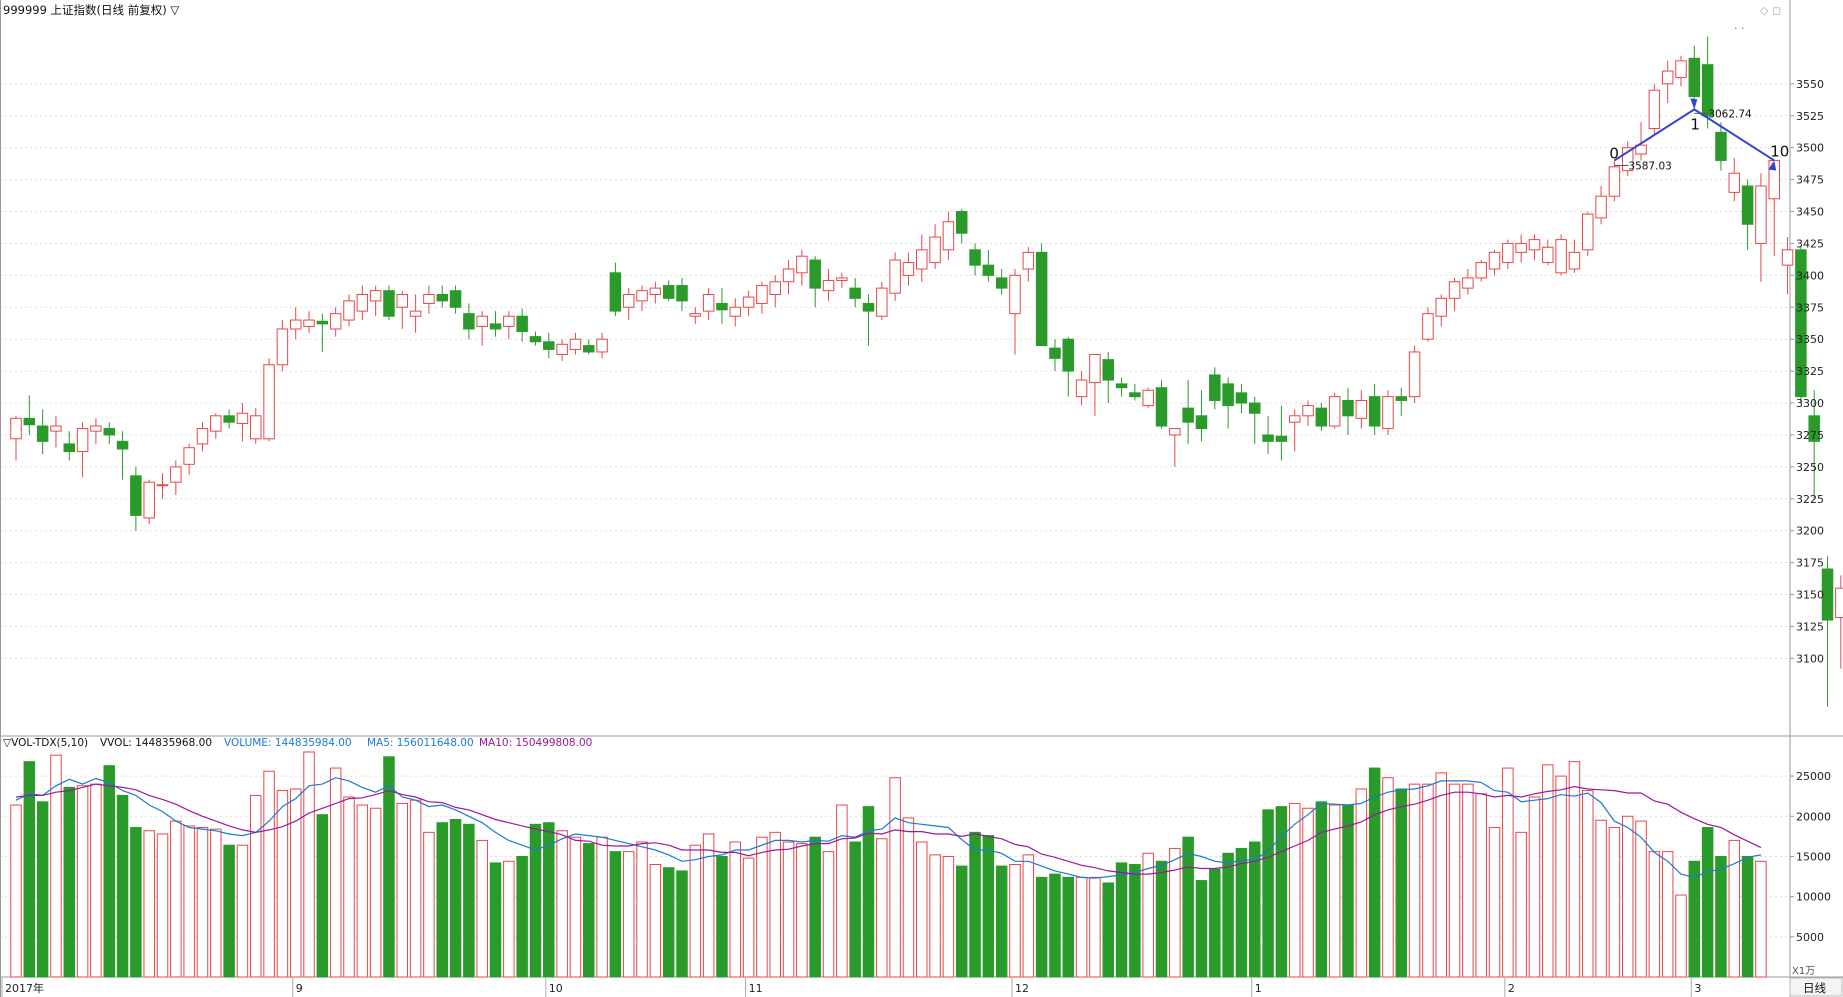 The image size is (1843, 997). I want to click on wave-arrow-down, so click(1694, 104).